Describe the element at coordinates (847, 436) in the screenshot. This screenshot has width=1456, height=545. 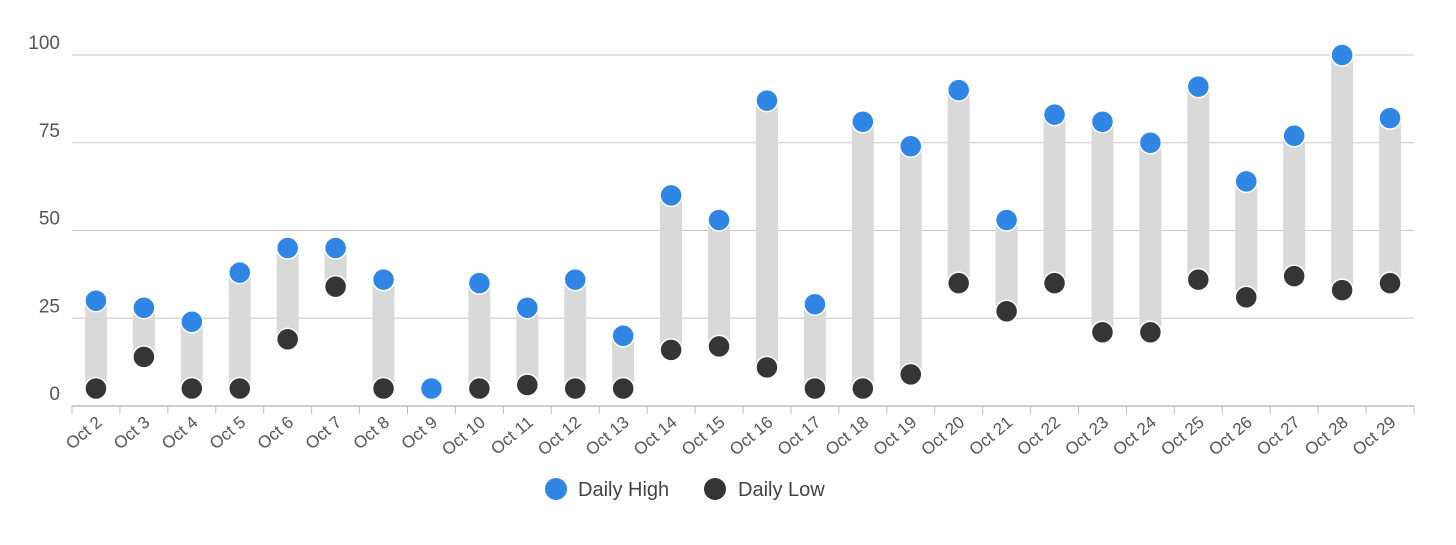
I see `x-tick-label: Oct 18` at that location.